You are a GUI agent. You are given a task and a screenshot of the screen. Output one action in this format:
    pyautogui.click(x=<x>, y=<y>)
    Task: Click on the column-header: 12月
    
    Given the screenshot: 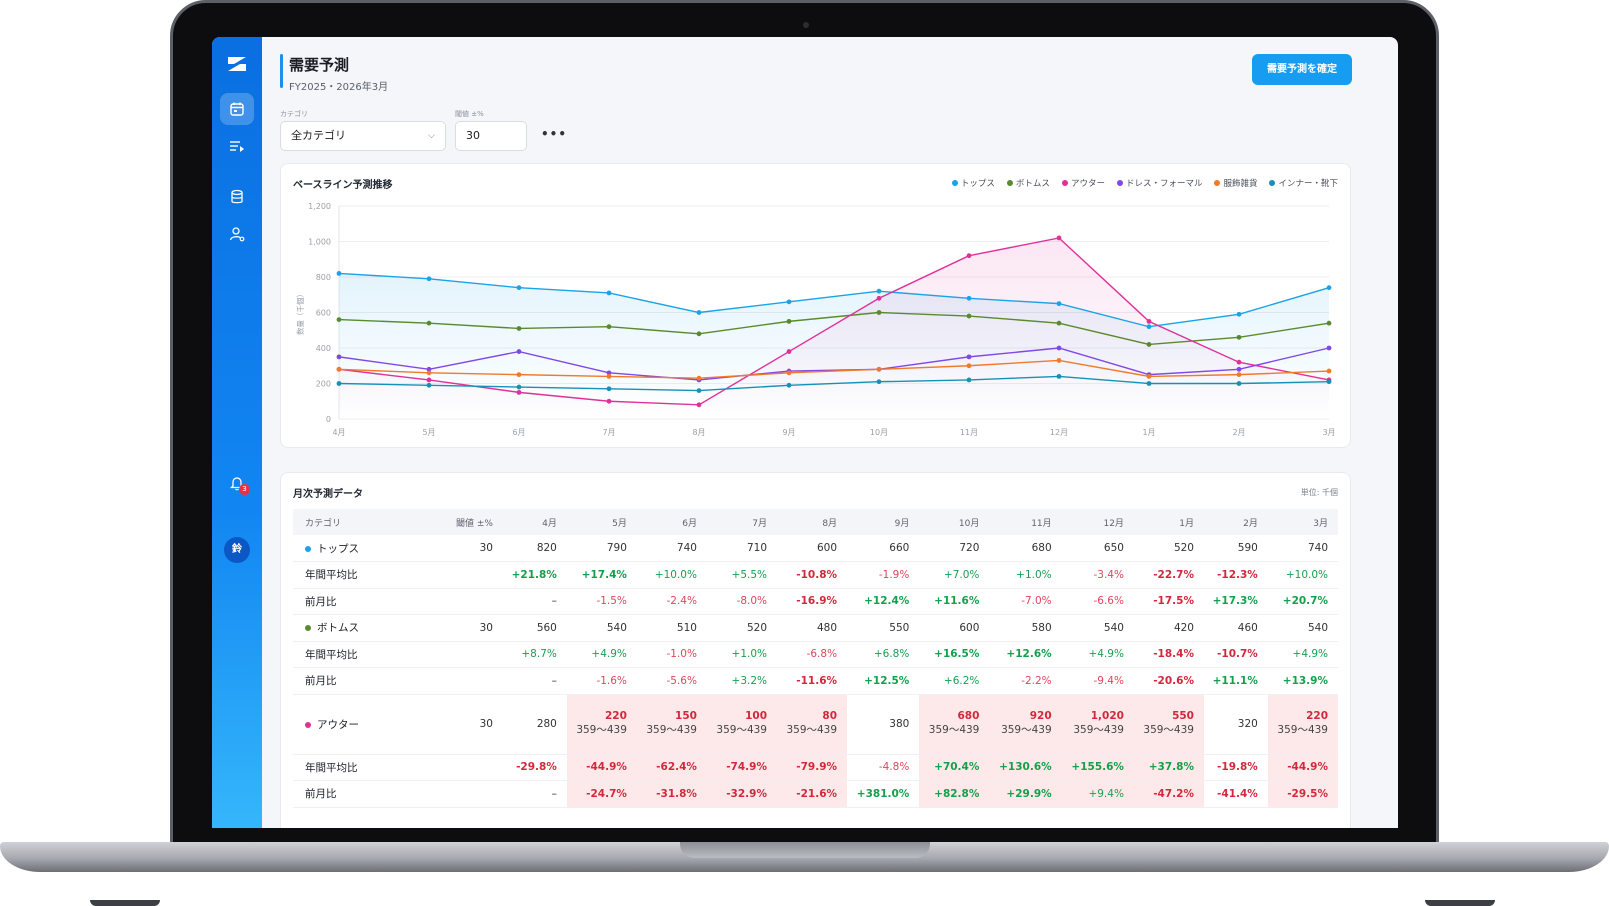 What is the action you would take?
    pyautogui.click(x=1097, y=522)
    